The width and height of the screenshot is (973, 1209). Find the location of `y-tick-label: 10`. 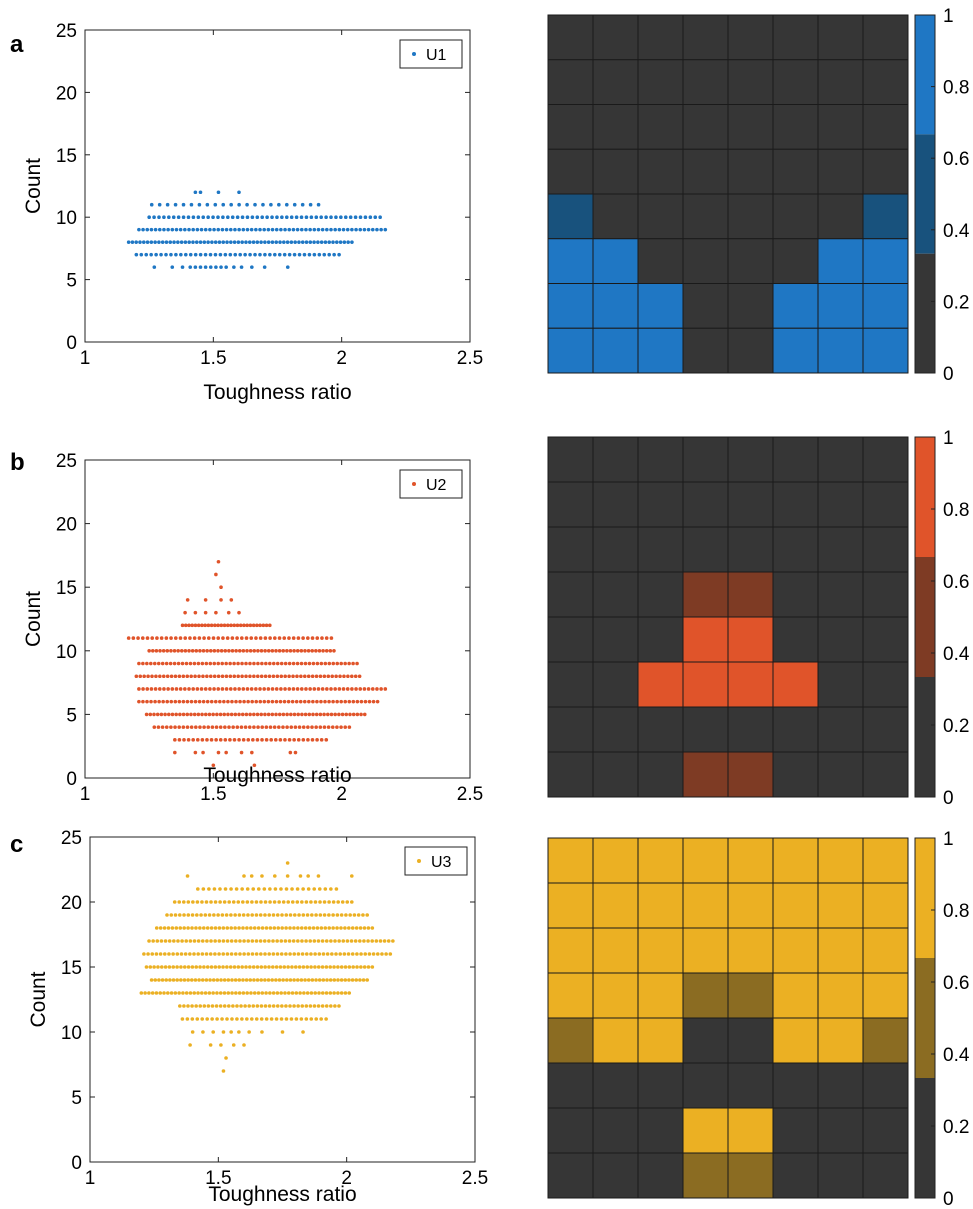

y-tick-label: 10 is located at coordinates (66, 218).